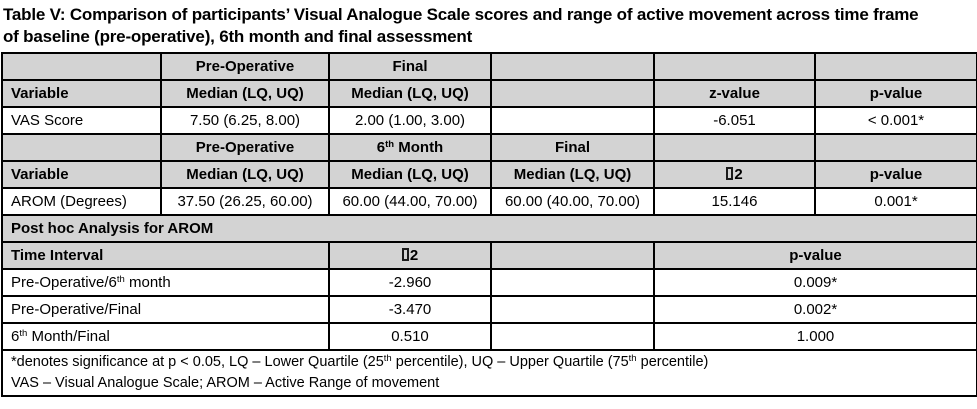 The width and height of the screenshot is (977, 409). I want to click on posthoc-row-6th-final: 6th Month/Final 0.510 1.000, so click(489, 336).